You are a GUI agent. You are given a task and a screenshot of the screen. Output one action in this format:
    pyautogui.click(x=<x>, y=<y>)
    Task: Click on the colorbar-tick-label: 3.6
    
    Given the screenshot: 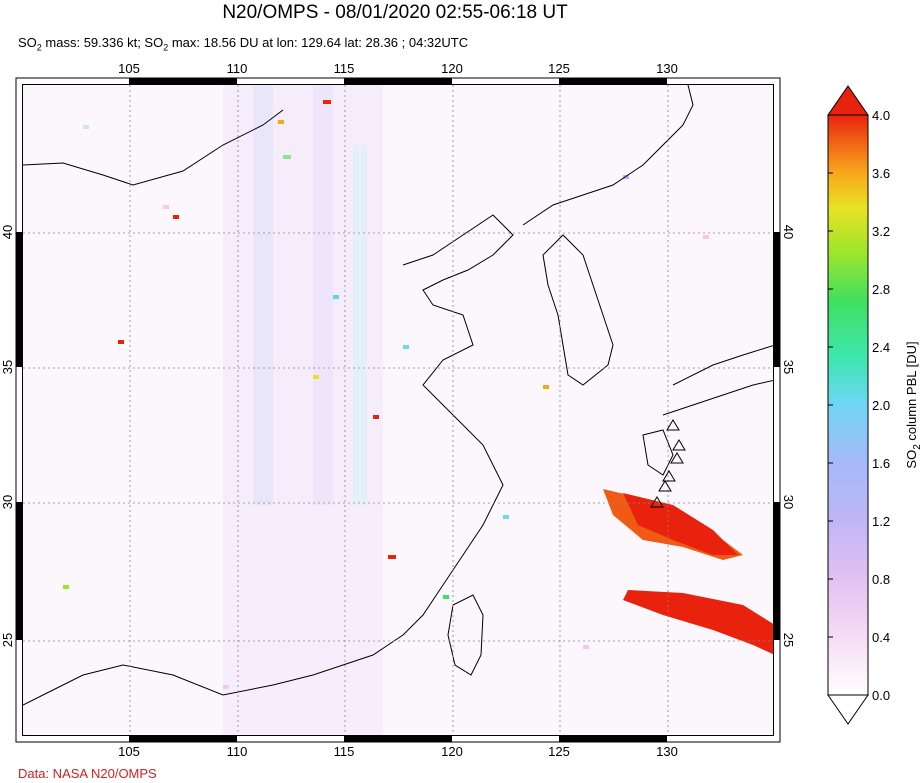 What is the action you would take?
    pyautogui.click(x=881, y=173)
    